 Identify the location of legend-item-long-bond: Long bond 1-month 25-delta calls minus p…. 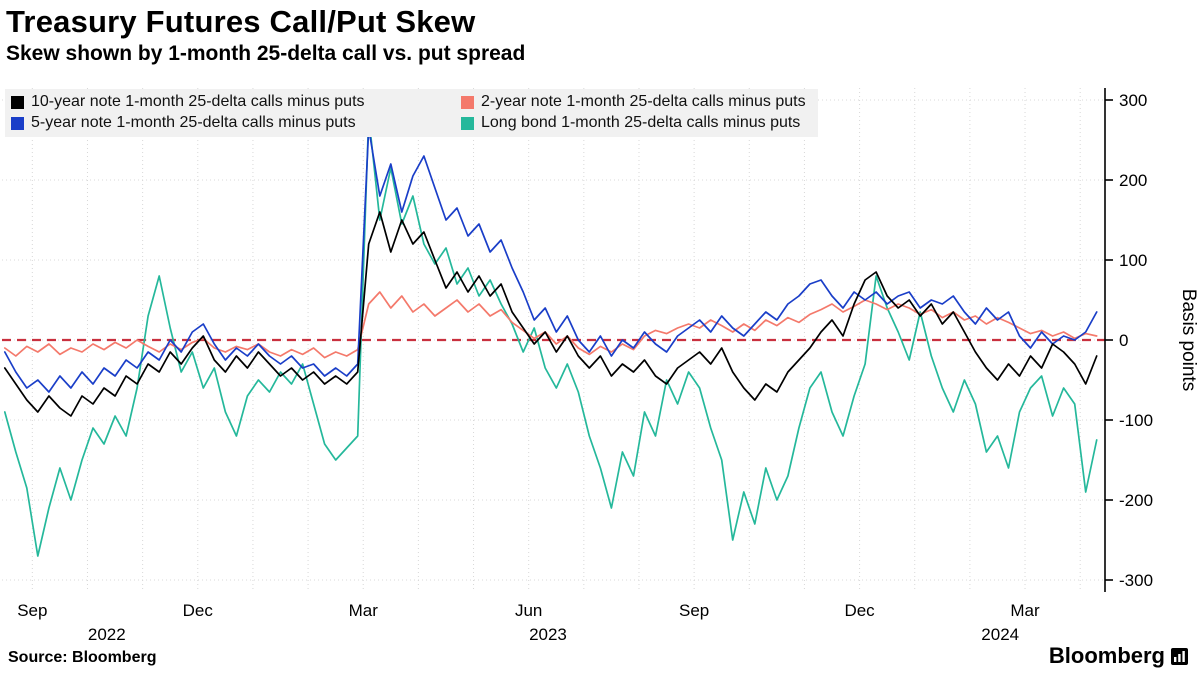
(633, 123).